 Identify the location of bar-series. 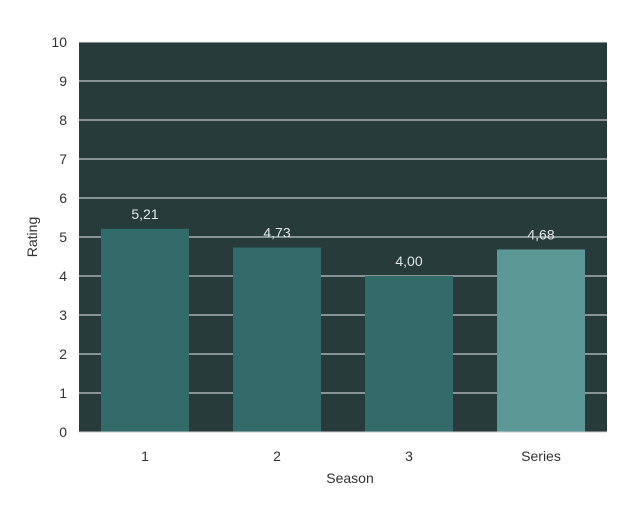
(541, 340).